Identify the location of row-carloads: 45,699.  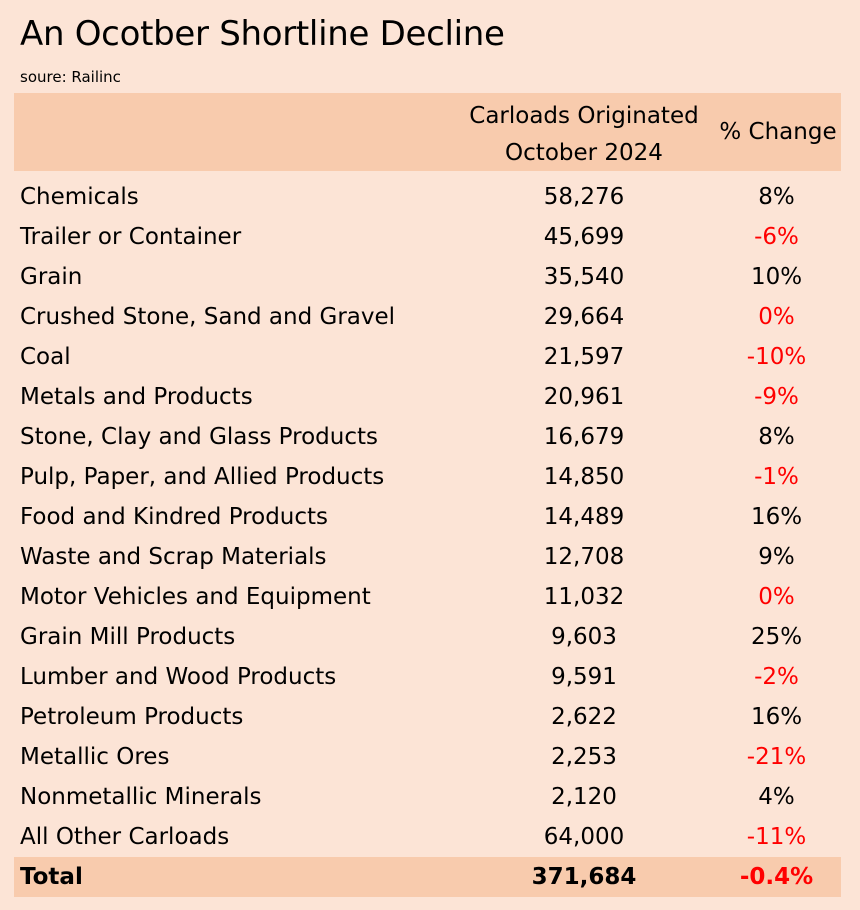
(584, 237).